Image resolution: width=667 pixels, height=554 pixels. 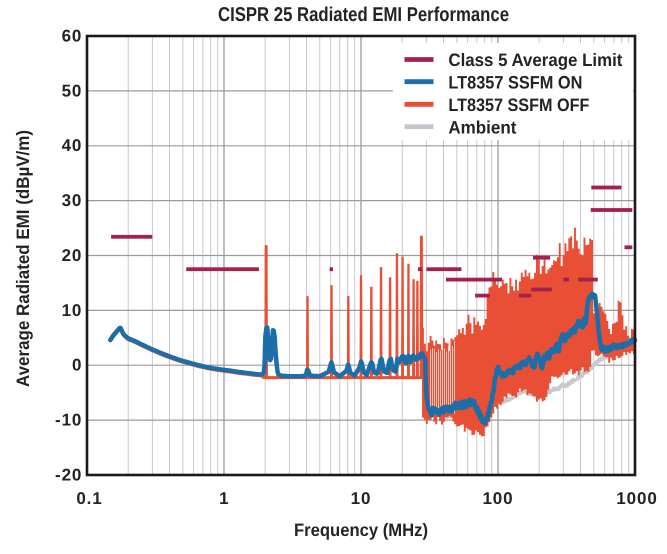 I want to click on svg-text:CISPR 25 Radiated EMI Performa: CISPR 25 Radiated EMI Performance, so click(x=363, y=15).